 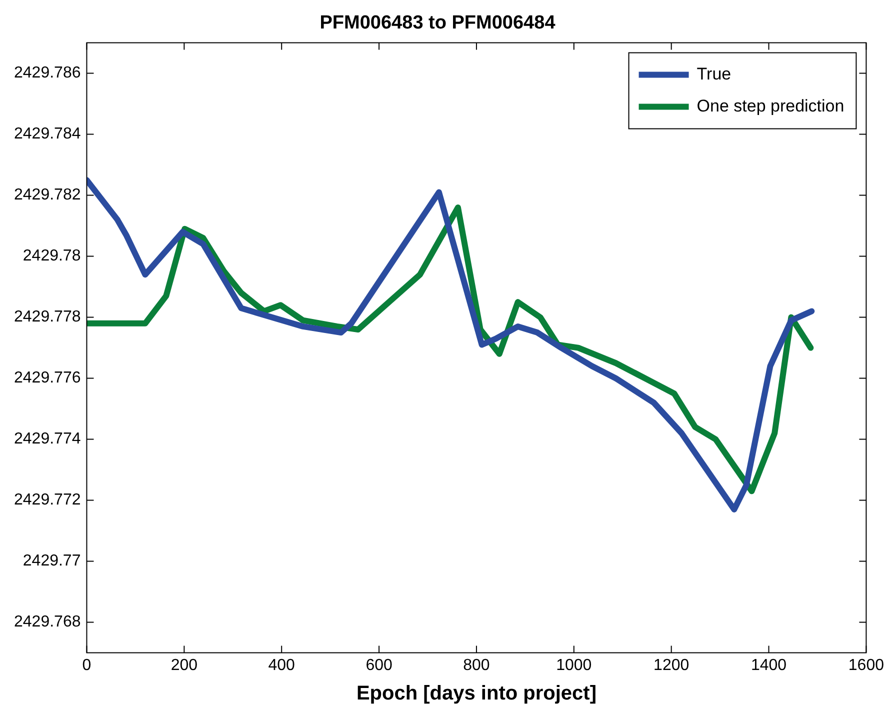 What do you see at coordinates (51, 561) in the screenshot?
I see `y-tick-label: 2429.77` at bounding box center [51, 561].